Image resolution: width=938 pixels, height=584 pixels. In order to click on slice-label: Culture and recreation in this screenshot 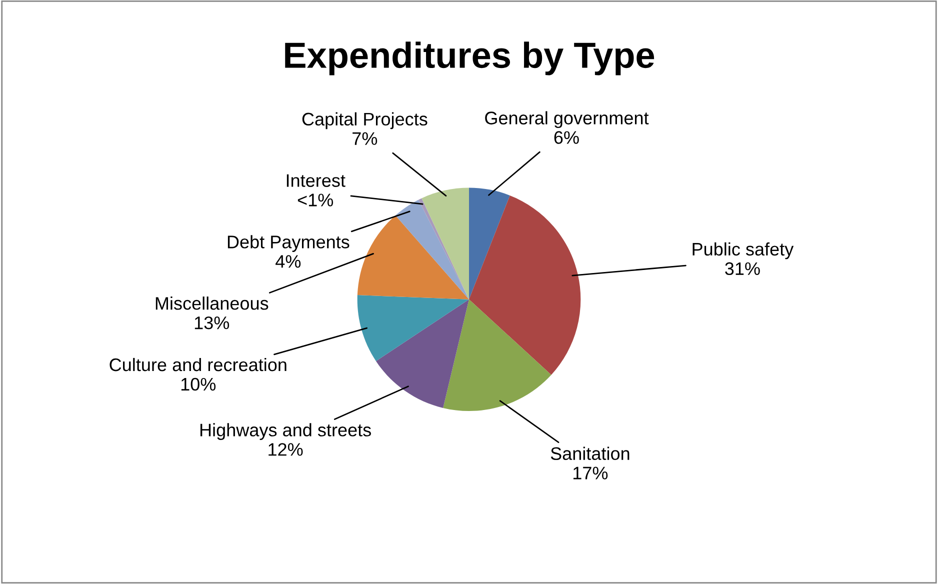, I will do `click(198, 365)`.